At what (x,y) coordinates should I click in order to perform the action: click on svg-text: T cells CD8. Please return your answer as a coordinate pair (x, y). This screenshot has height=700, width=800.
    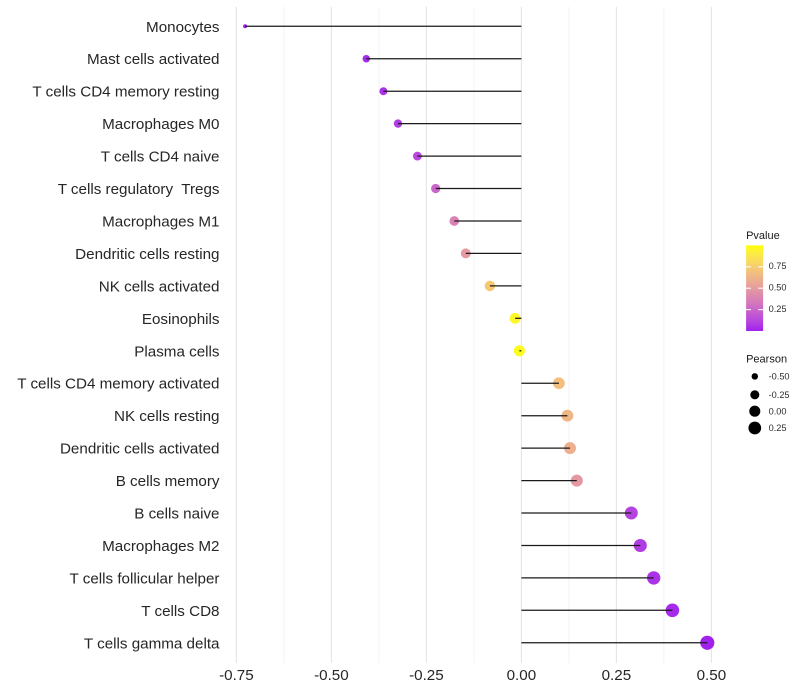
    Looking at the image, I should click on (180, 611).